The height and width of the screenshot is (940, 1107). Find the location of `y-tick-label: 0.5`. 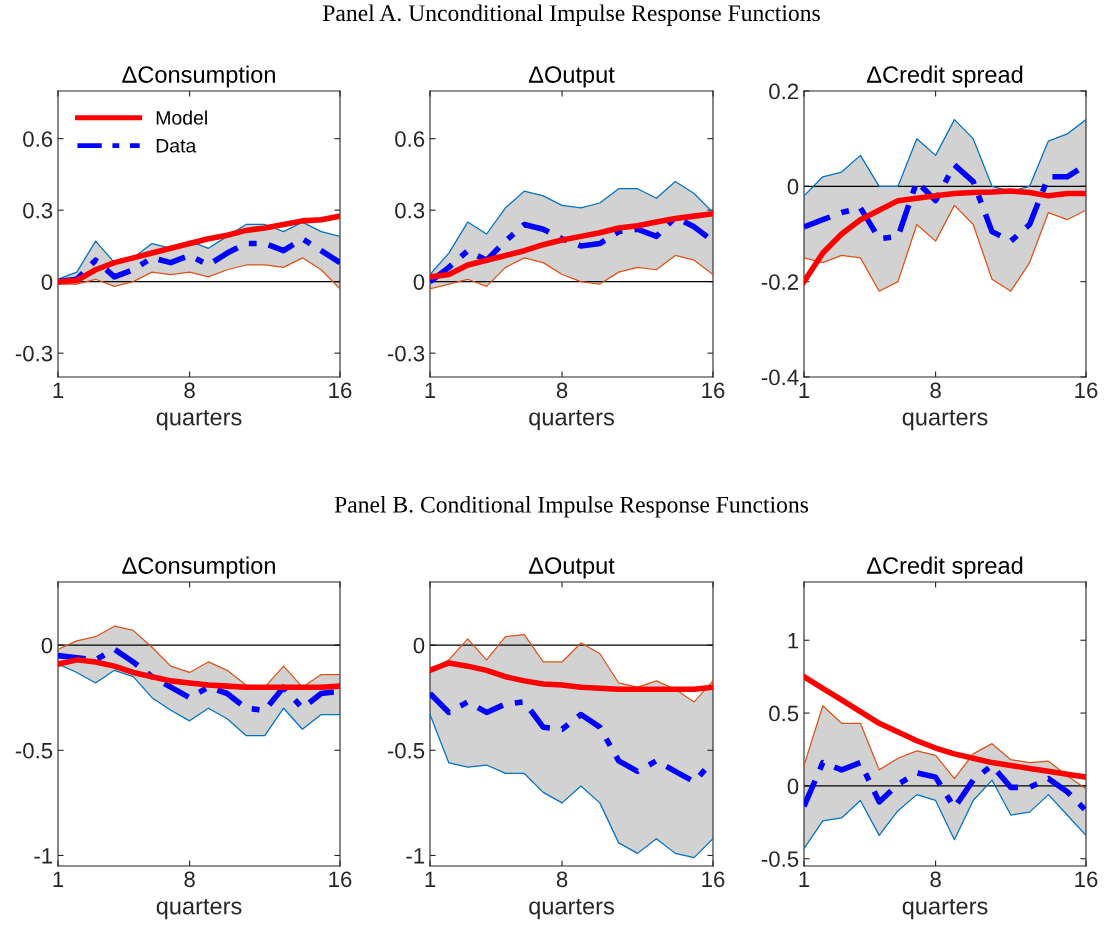

y-tick-label: 0.5 is located at coordinates (784, 713).